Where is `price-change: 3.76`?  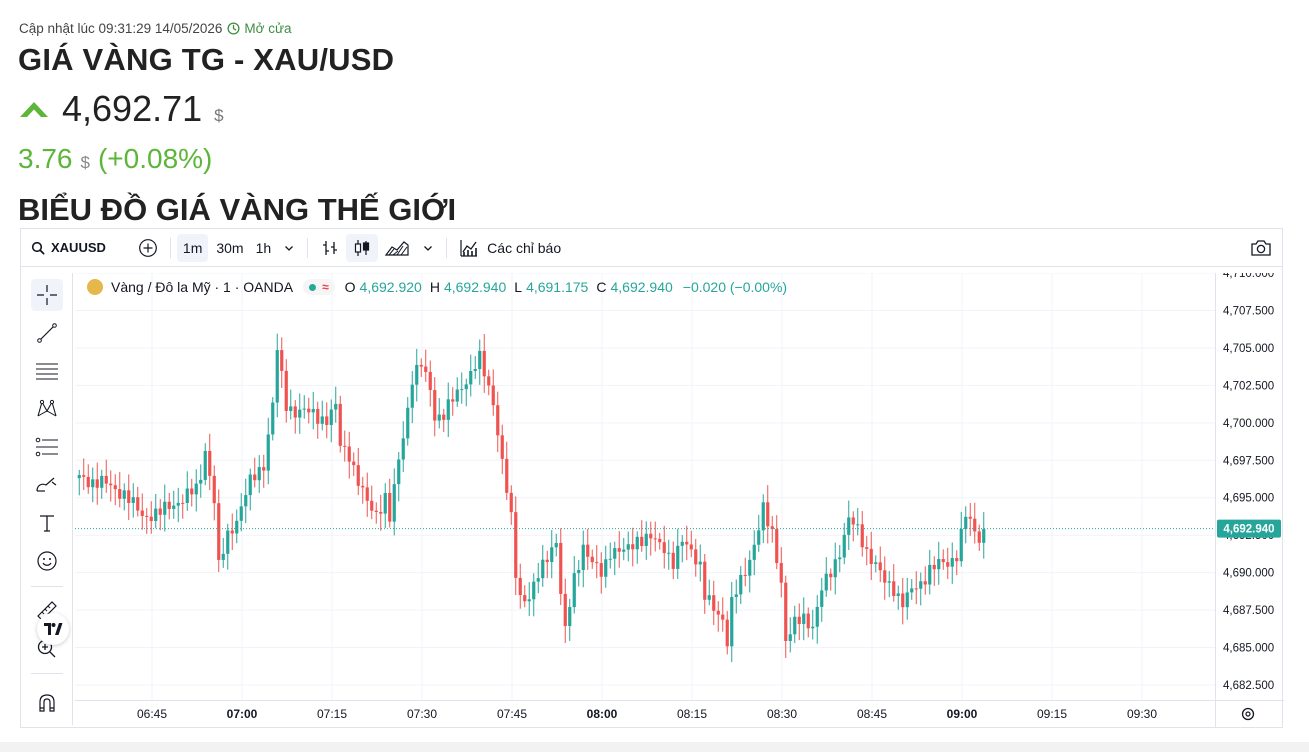
price-change: 3.76 is located at coordinates (45, 158).